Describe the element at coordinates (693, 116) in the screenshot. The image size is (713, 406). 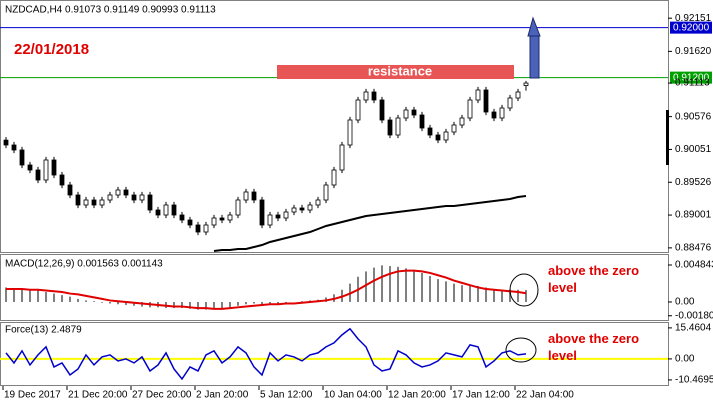
I see `y-tick-label: 0.90576` at that location.